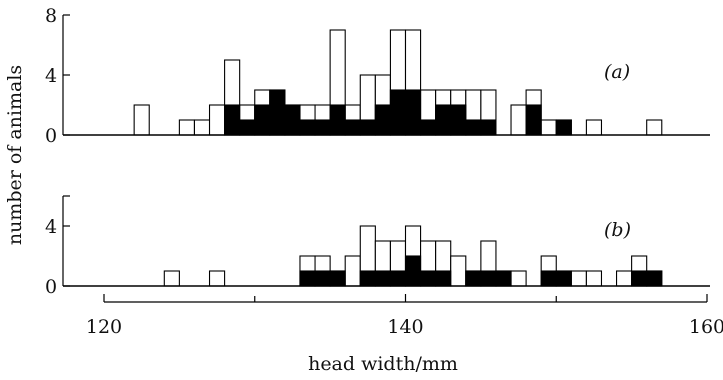  Describe the element at coordinates (706, 327) in the screenshot. I see `x-tick-label: 160` at that location.